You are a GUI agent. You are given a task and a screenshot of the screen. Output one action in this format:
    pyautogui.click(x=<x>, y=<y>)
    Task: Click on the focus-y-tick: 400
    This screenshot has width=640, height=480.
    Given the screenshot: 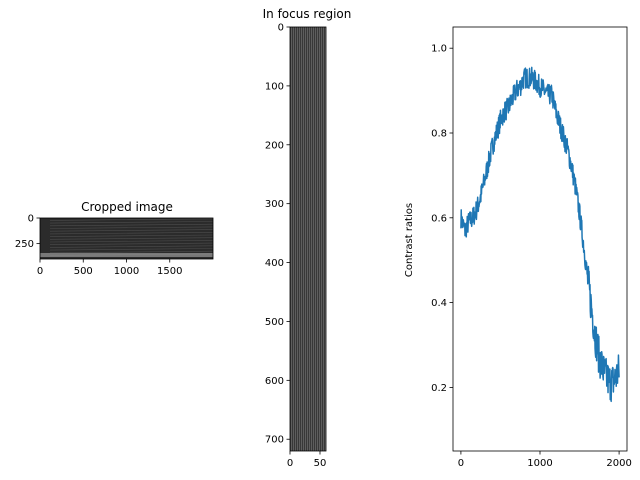 What is the action you would take?
    pyautogui.click(x=274, y=263)
    